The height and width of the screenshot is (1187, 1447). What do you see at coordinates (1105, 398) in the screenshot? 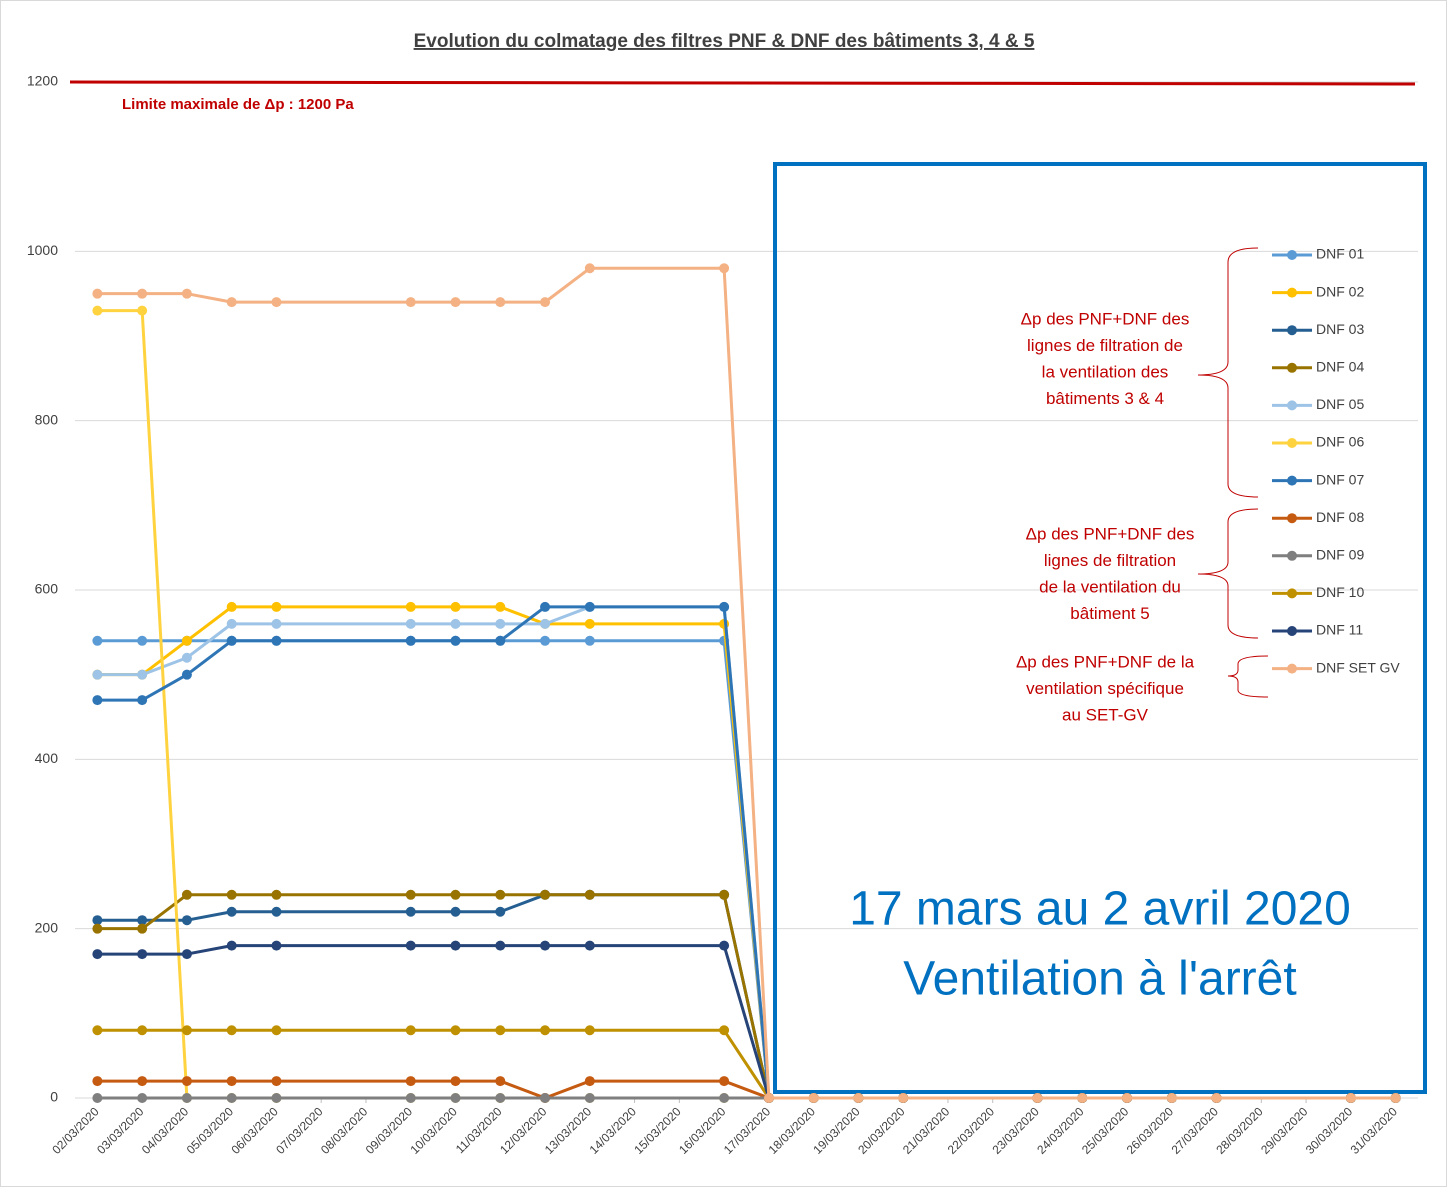
I see `annotation-text: bâtiments 3 & 4` at bounding box center [1105, 398].